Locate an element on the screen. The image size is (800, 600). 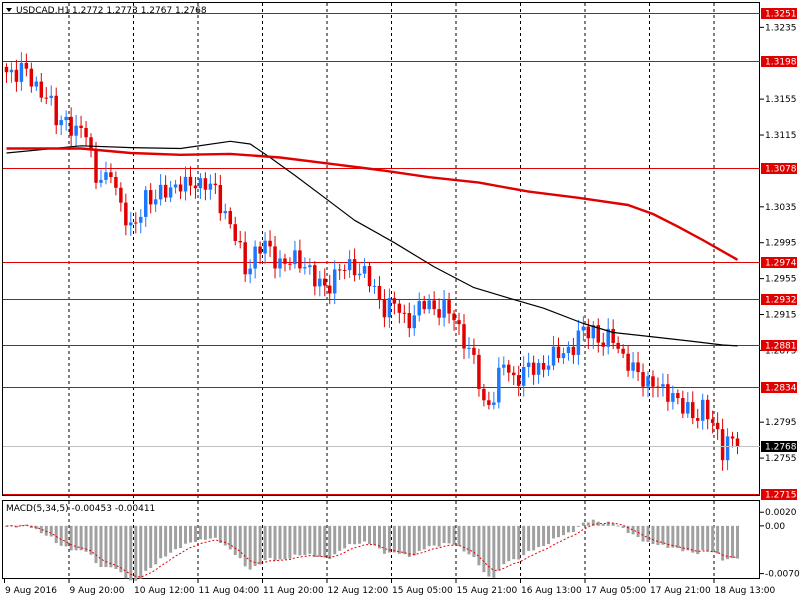
x-tick-label: 18 Aug 13:00 is located at coordinates (745, 591).